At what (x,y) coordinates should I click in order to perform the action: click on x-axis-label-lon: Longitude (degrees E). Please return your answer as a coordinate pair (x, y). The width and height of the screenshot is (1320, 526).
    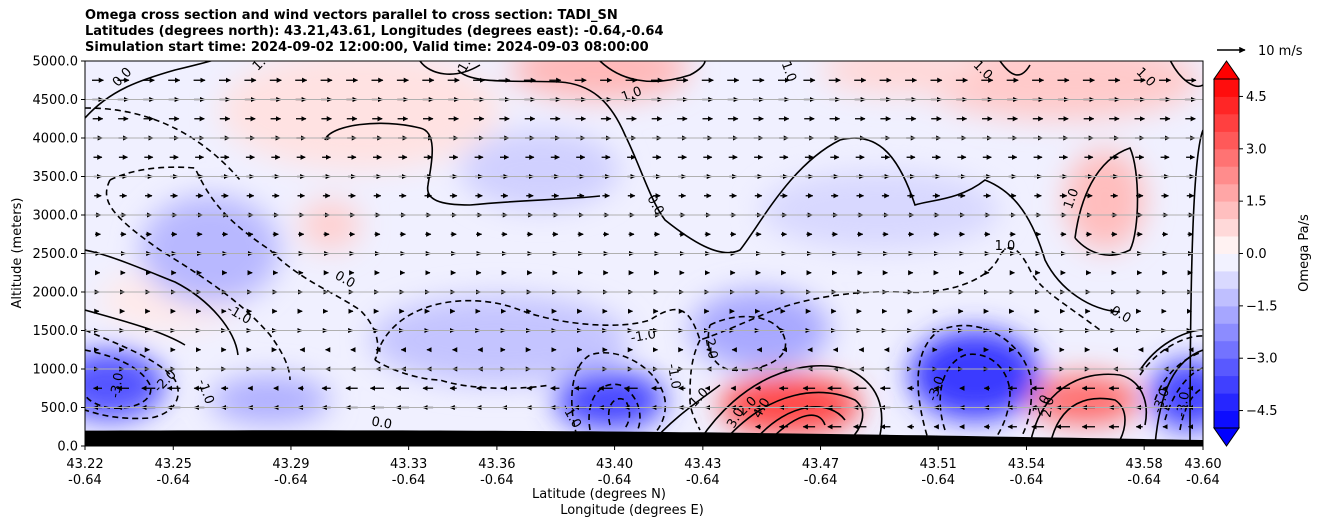
    Looking at the image, I should click on (632, 510).